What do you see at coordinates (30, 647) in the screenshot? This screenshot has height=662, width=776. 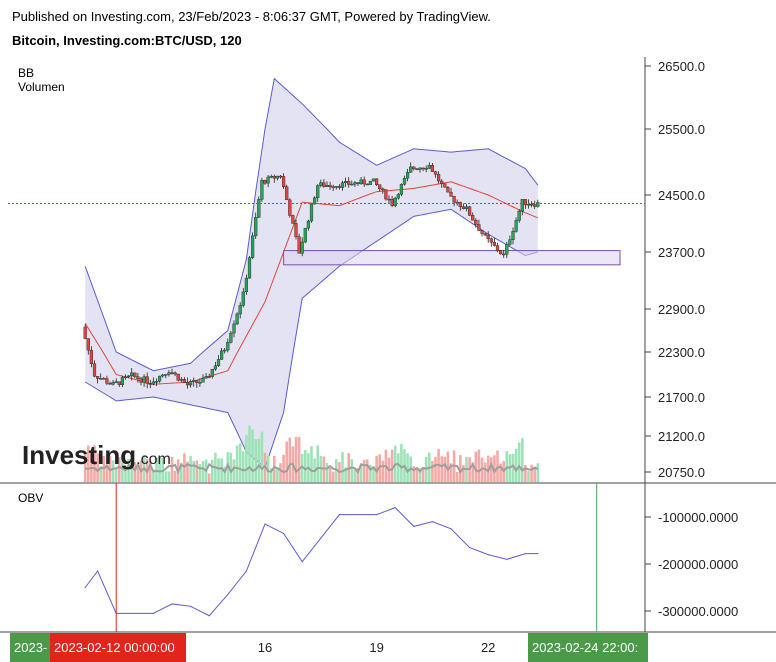 I see `x-label-box-left` at bounding box center [30, 647].